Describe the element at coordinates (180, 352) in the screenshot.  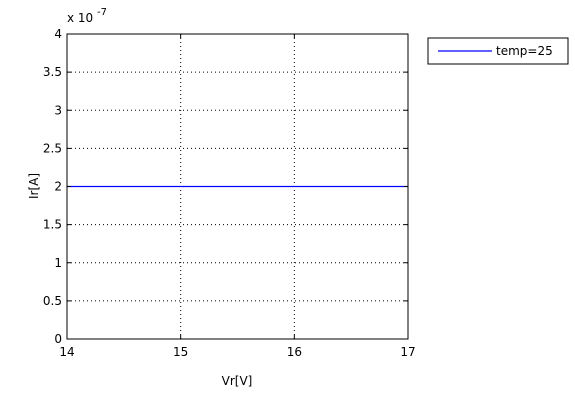
I see `x-tick-label: 15` at that location.